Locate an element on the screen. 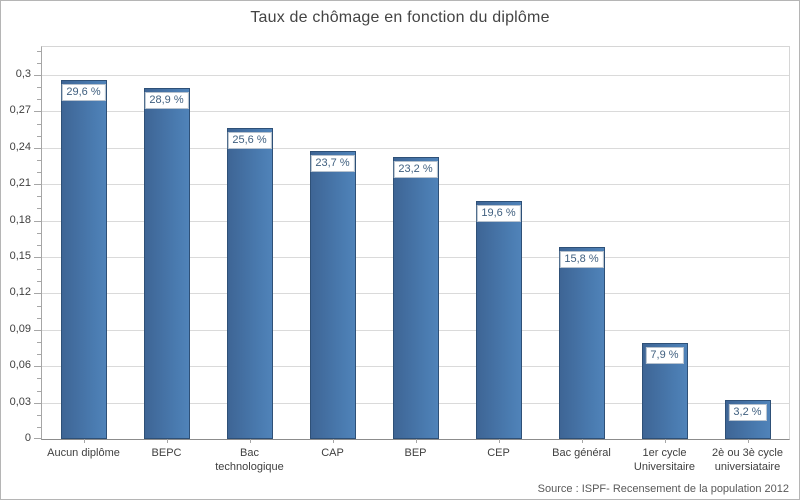 The width and height of the screenshot is (800, 500). bar-value-label: 15,8 % is located at coordinates (581, 260).